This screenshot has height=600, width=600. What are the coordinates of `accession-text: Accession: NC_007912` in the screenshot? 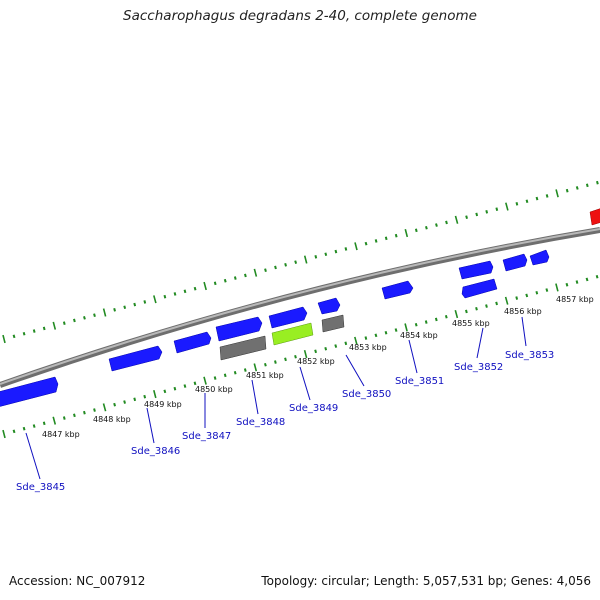 It's located at (77, 581).